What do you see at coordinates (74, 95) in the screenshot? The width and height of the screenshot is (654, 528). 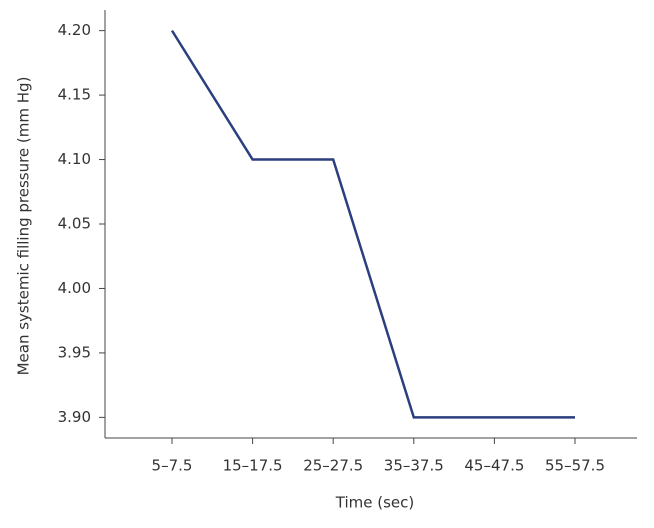 I see `y-tick-label: 4.15` at bounding box center [74, 95].